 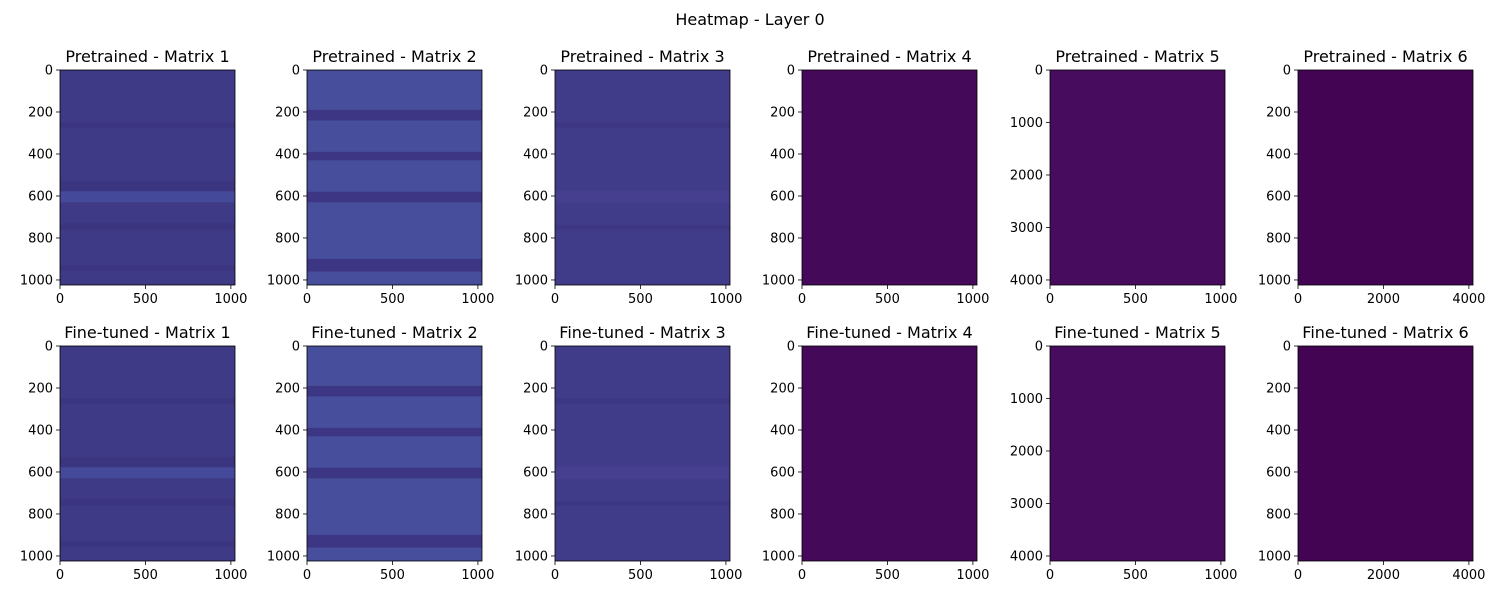 What do you see at coordinates (889, 332) in the screenshot?
I see `panel-title: Fine-tuned - Matrix 4` at bounding box center [889, 332].